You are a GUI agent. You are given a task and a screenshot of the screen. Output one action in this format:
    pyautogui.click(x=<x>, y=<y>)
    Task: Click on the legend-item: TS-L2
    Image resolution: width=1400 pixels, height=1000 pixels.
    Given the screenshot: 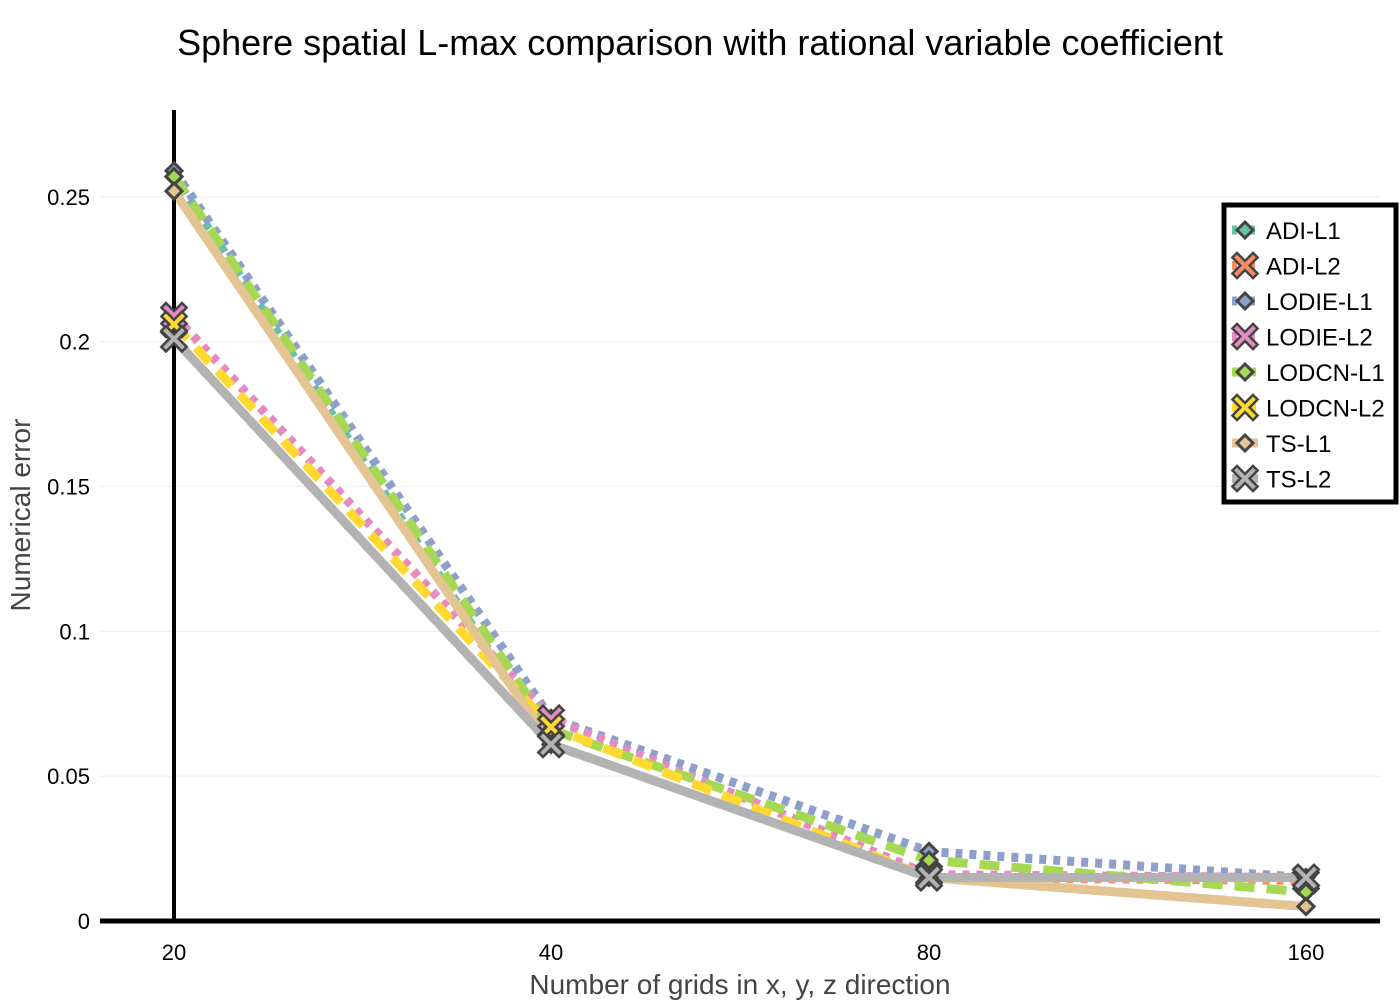 What is the action you would take?
    pyautogui.click(x=1280, y=479)
    